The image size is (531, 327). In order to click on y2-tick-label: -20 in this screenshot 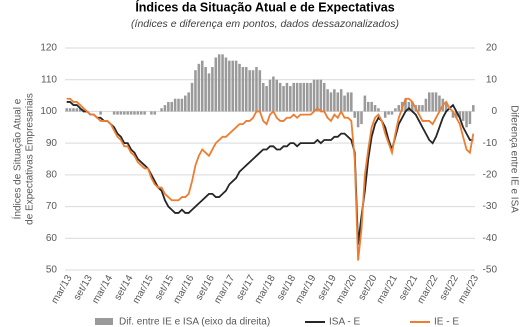, I will do `click(490, 174)`.